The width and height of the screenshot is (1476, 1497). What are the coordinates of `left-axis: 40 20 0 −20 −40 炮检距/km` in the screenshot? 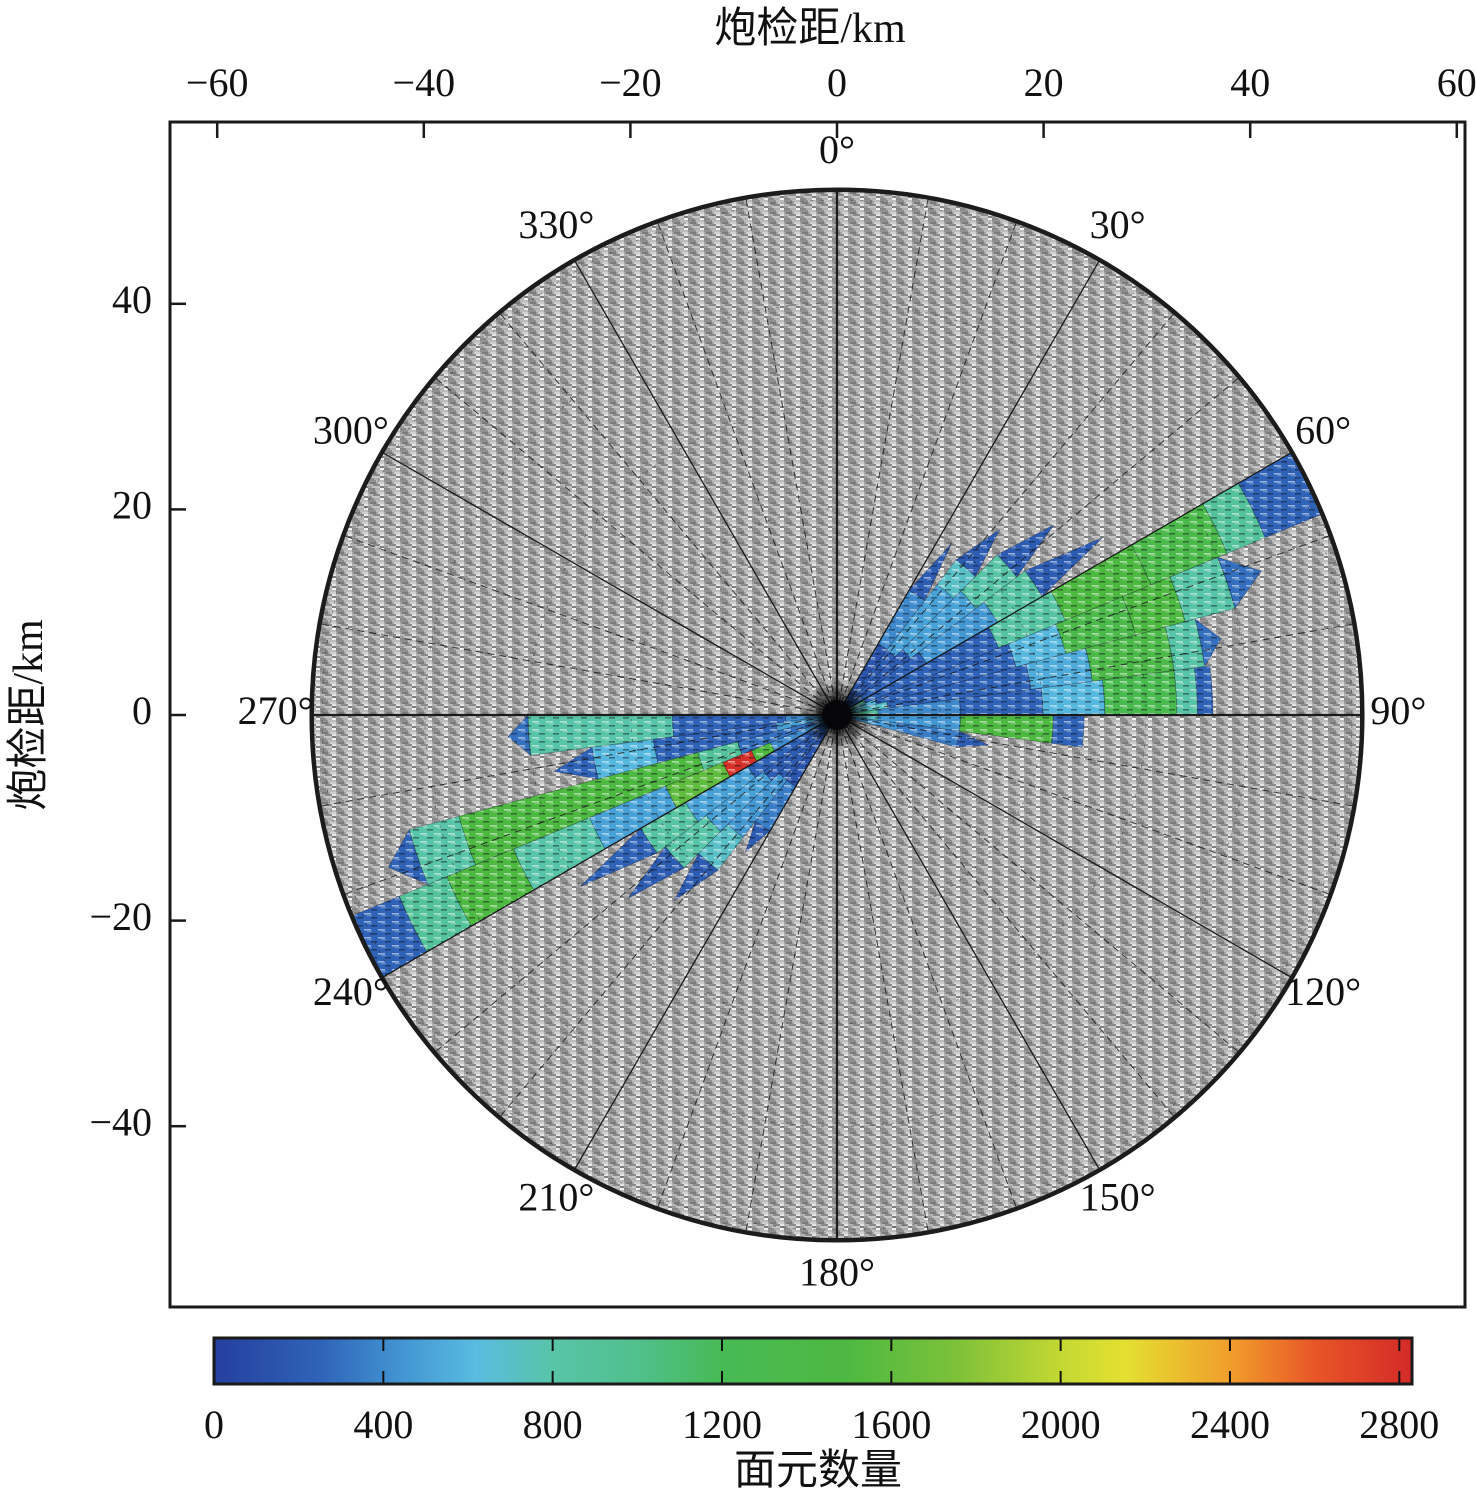 It's located at (95, 710).